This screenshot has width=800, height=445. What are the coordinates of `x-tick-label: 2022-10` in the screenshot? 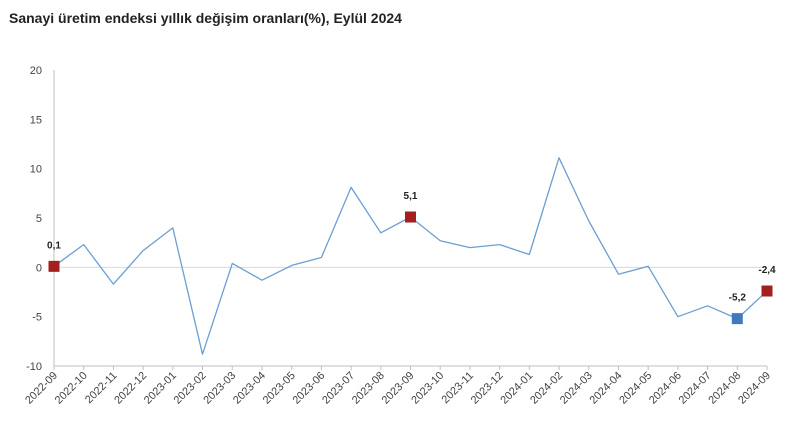 It's located at (71, 388).